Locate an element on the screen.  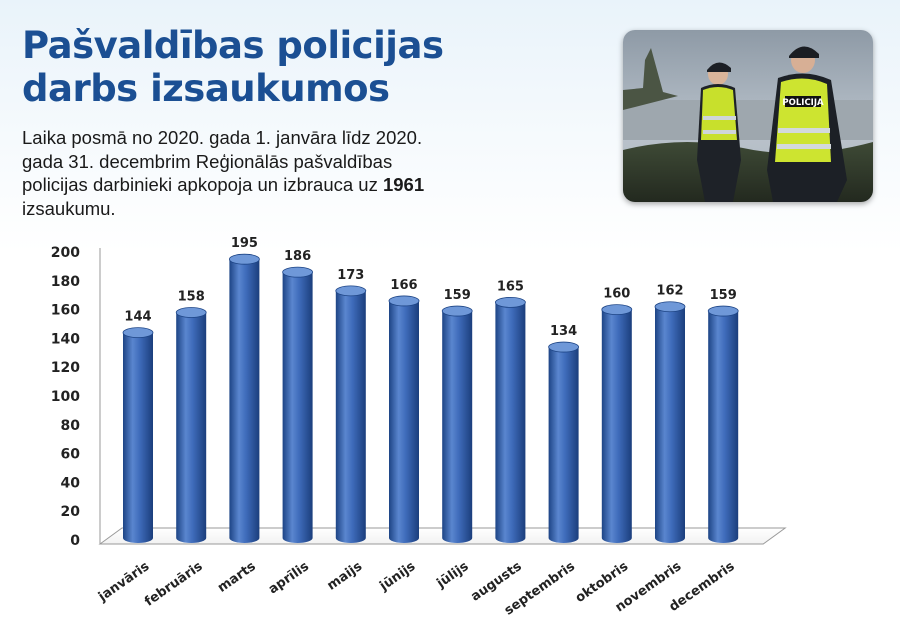
y-tick-label: 100 is located at coordinates (65, 397).